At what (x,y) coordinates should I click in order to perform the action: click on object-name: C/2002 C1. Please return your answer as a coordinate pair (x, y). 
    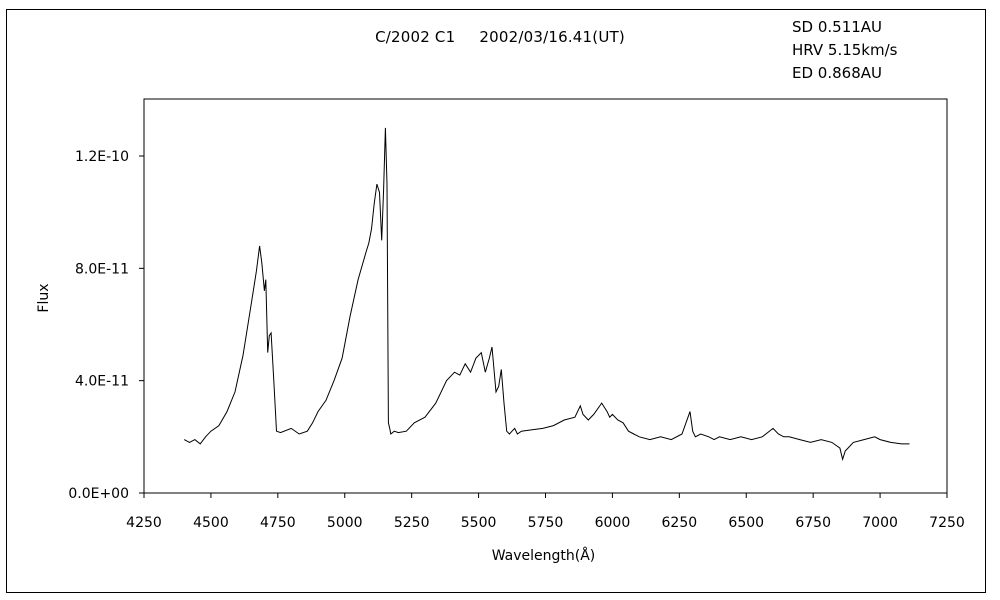
    Looking at the image, I should click on (415, 37).